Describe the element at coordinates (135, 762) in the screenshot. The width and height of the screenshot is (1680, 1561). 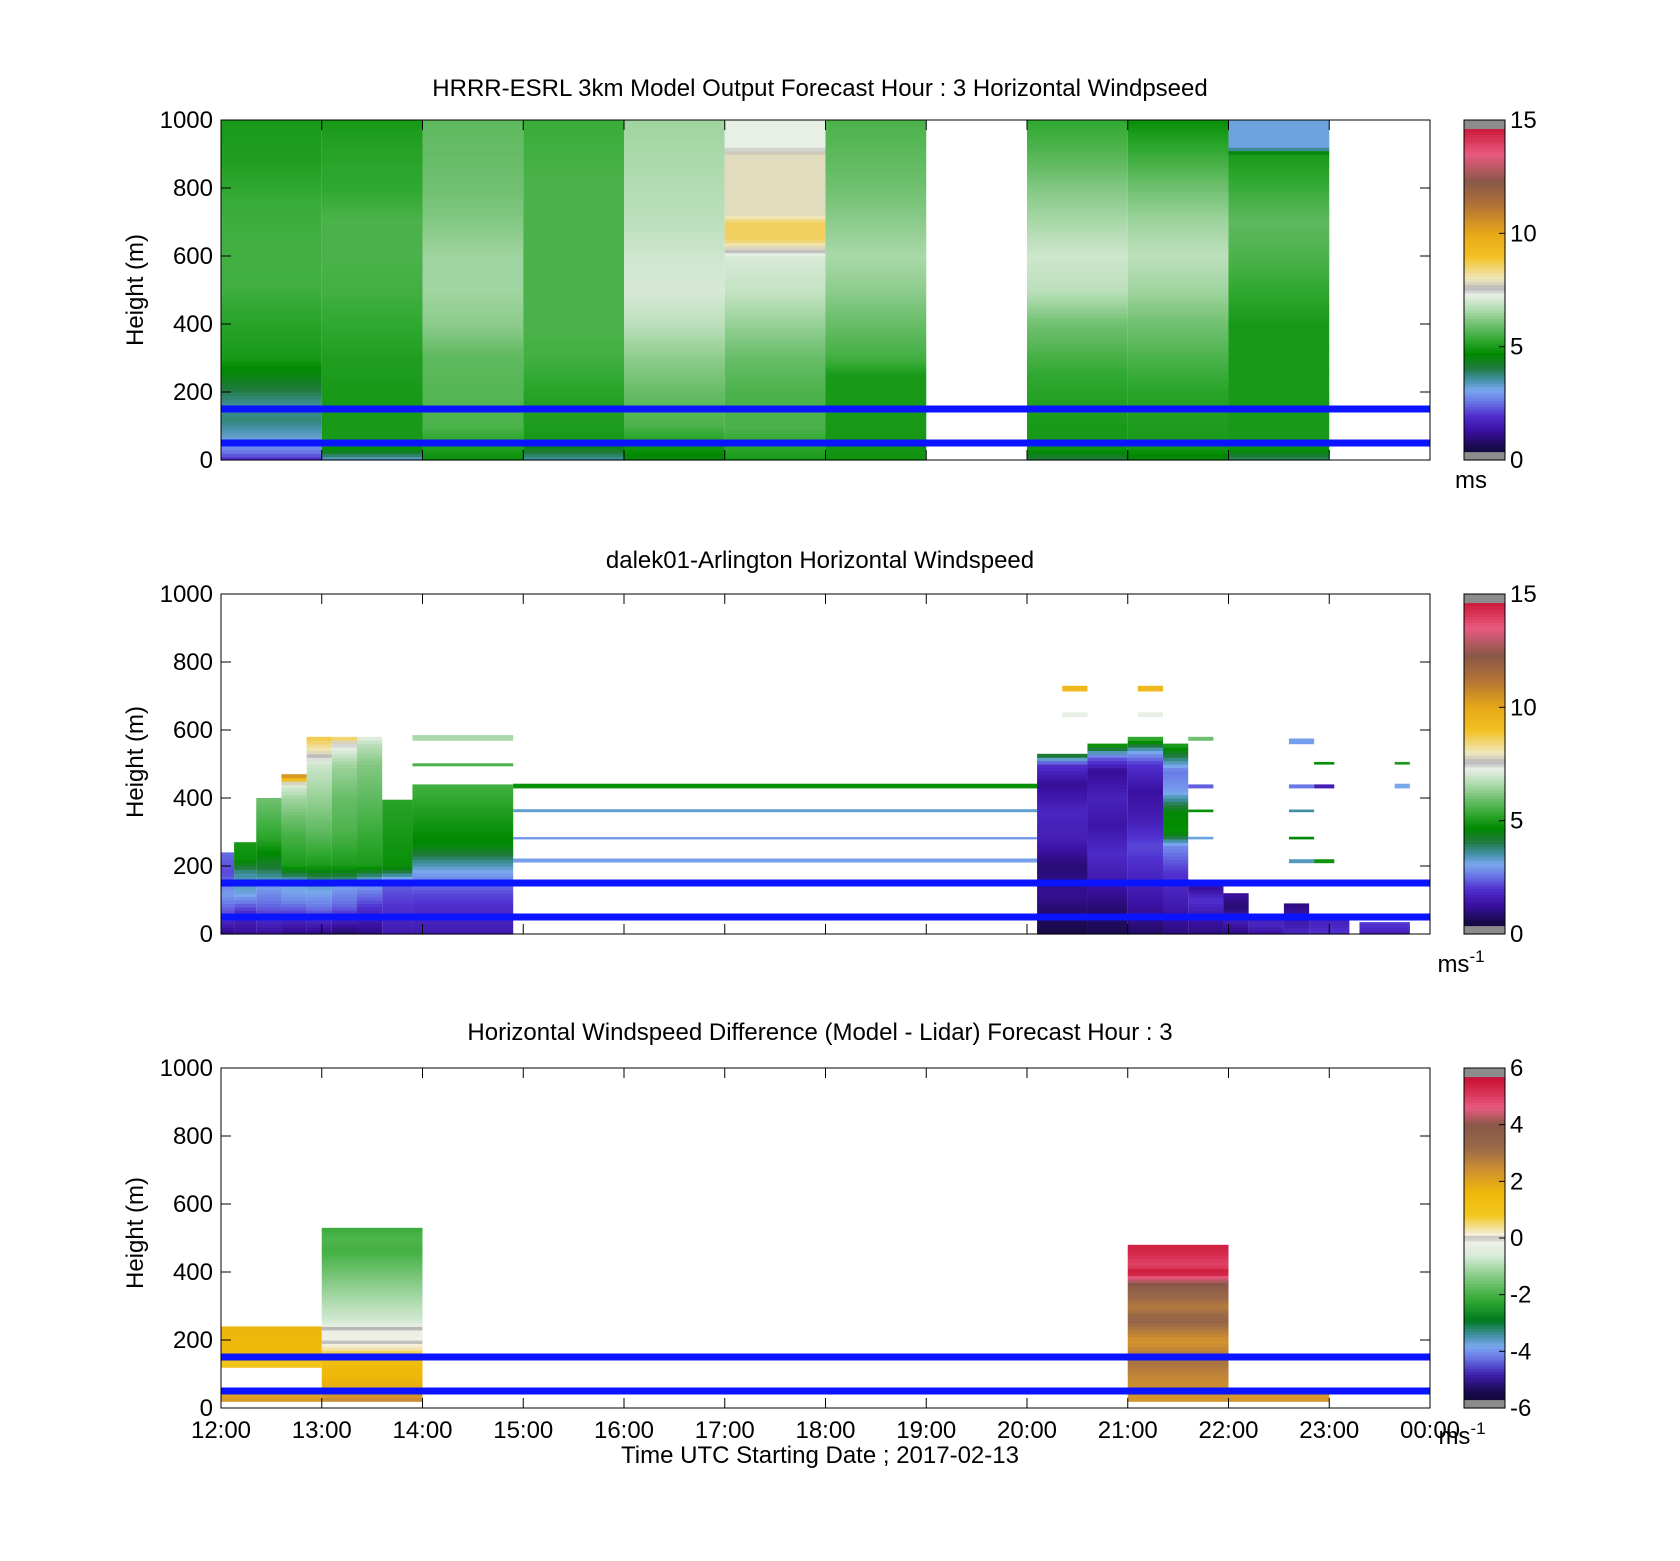
I see `y-axis-label: Height (m)` at that location.